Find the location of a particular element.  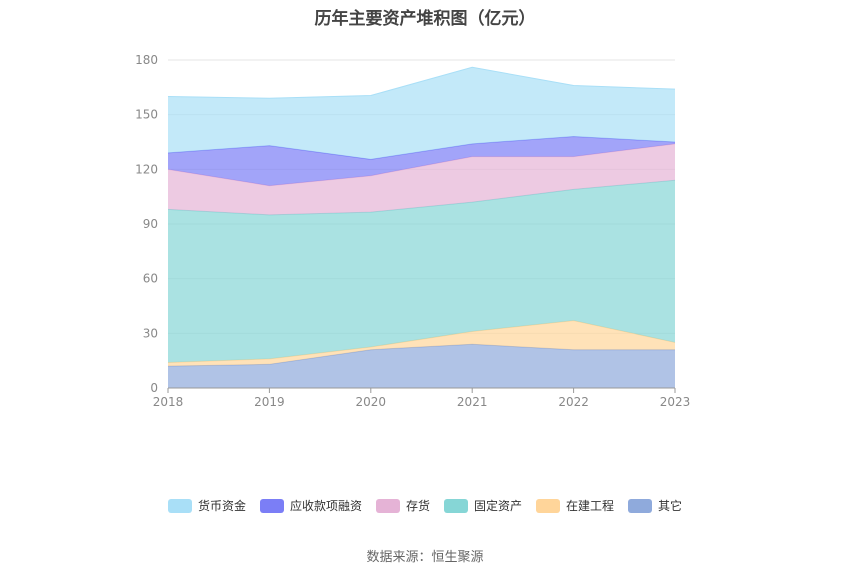

legend-item: 存货 is located at coordinates (402, 505).